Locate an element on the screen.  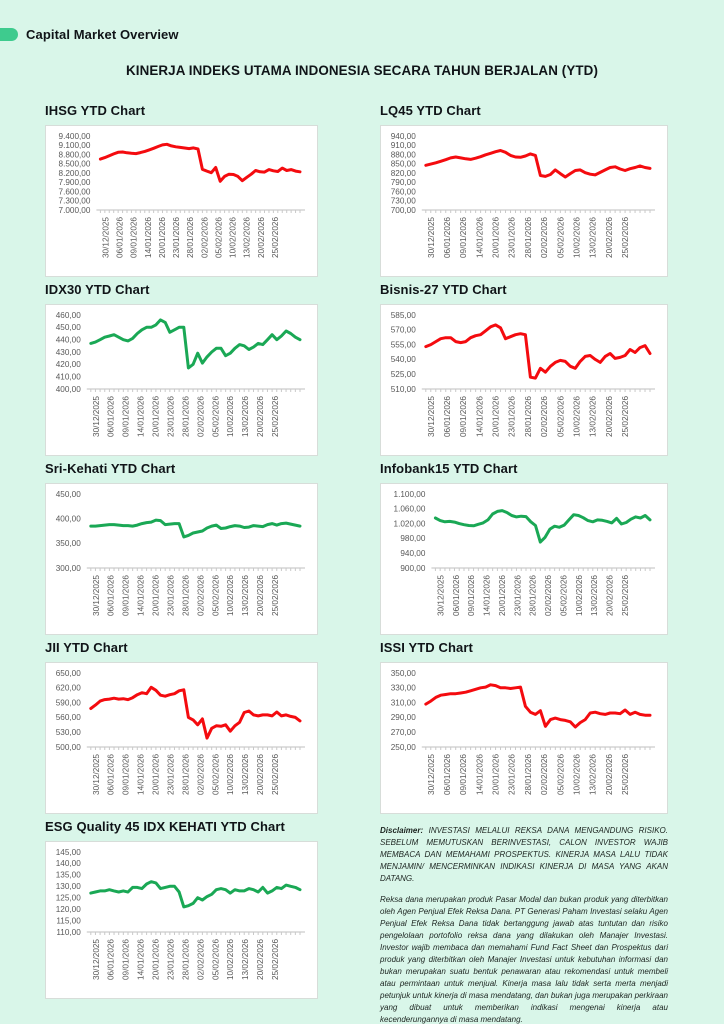
svg-text: 570,00 is located at coordinates (403, 330).